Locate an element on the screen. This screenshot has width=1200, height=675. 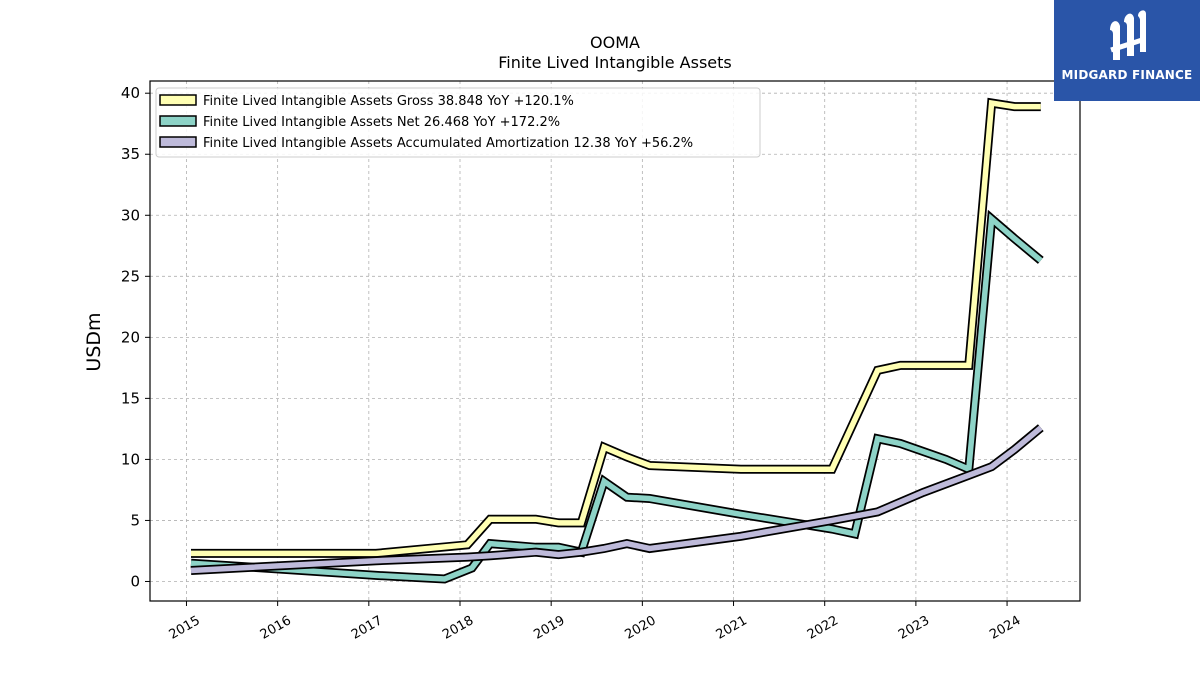
midgard-finance-logo: MIDGARD FINANCE is located at coordinates (1127, 50).